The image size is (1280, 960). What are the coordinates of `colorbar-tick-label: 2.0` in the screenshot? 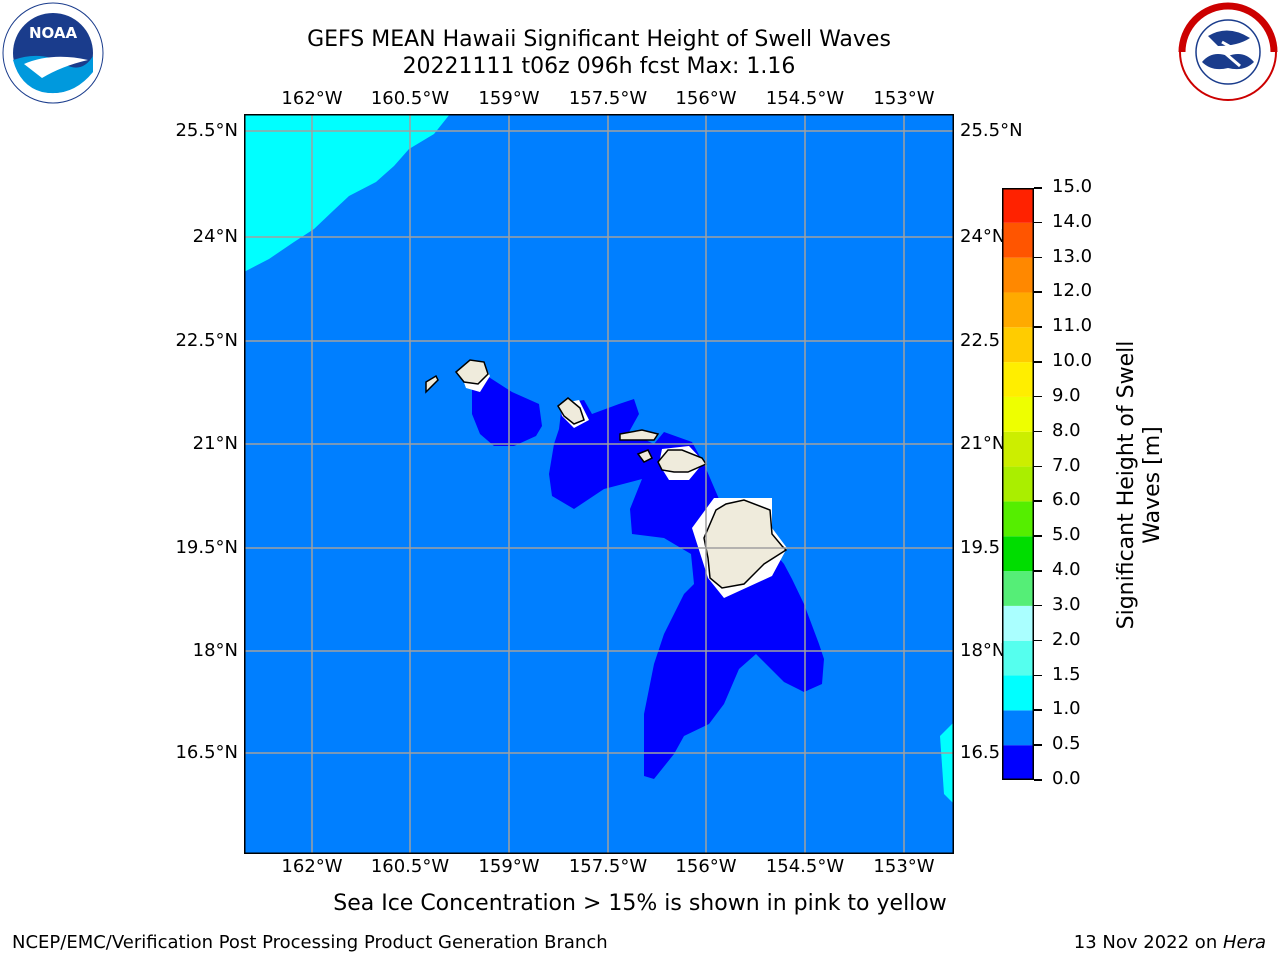 It's located at (1066, 639).